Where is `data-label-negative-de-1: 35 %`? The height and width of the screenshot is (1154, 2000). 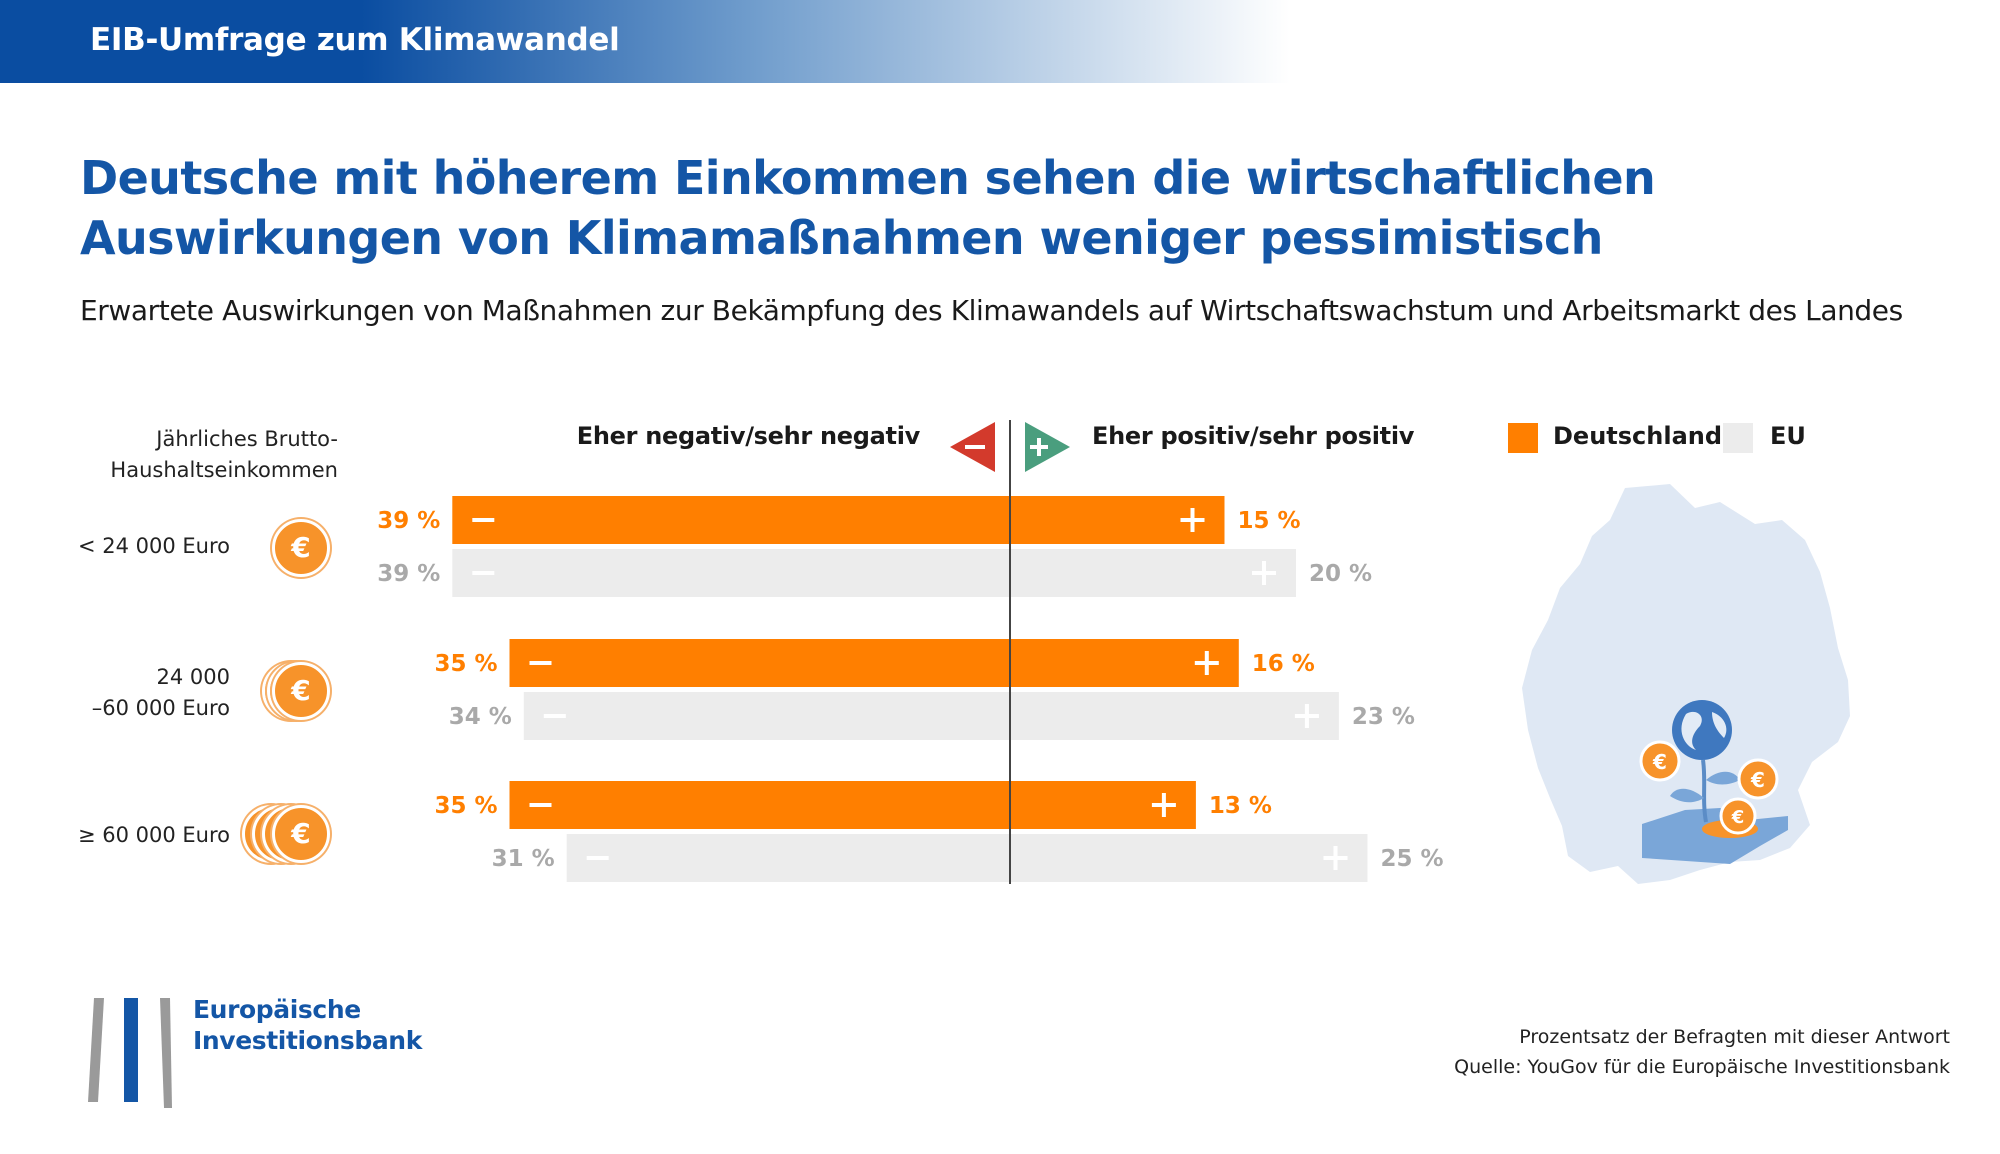 data-label-negative-de-1: 35 % is located at coordinates (465, 664).